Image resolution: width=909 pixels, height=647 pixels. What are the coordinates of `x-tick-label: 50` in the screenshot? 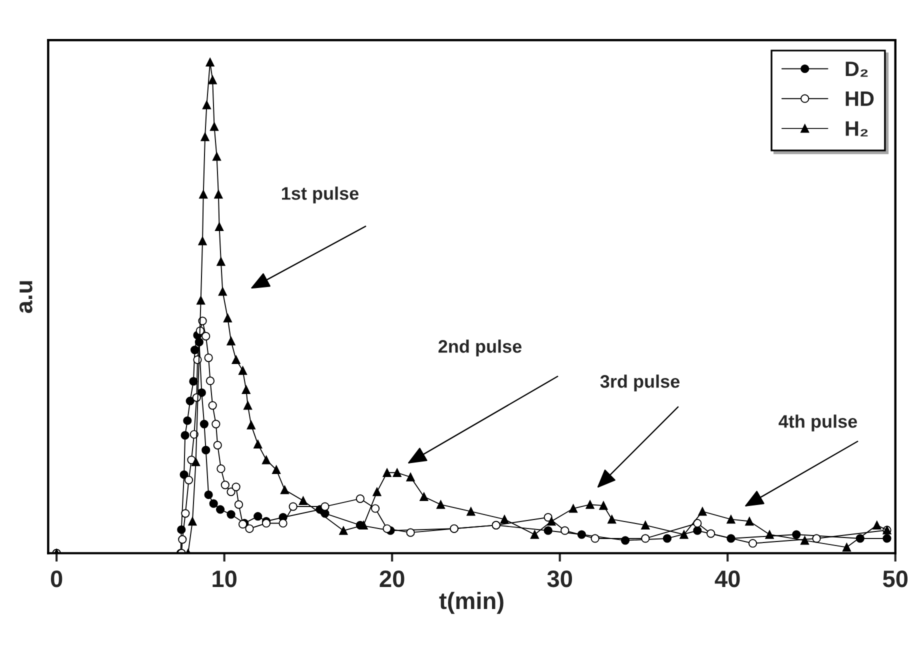 It's located at (895, 579).